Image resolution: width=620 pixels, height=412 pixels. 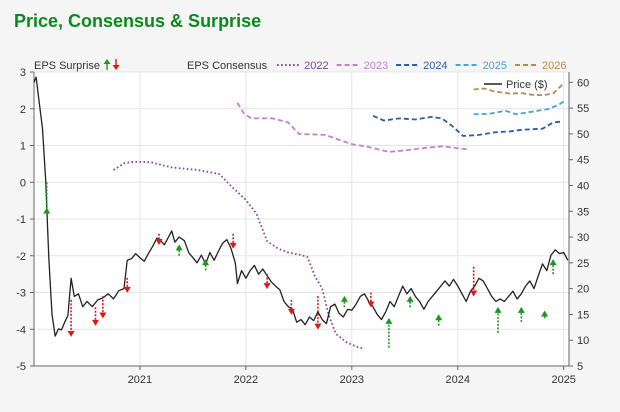 What do you see at coordinates (23, 147) in the screenshot?
I see `left-tick-label: 1` at bounding box center [23, 147].